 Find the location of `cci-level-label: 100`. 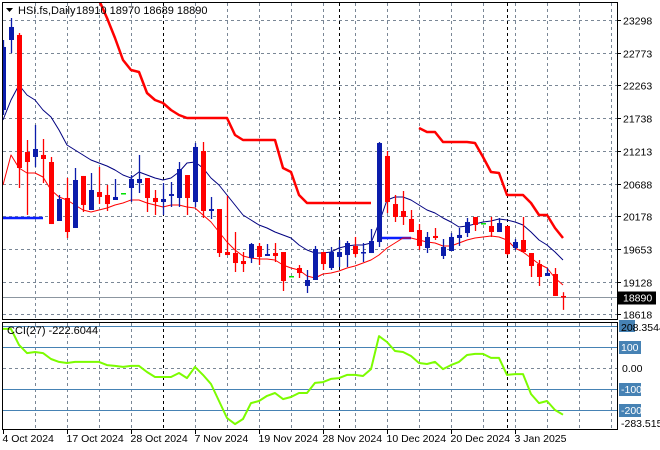

cci-level-label: 100 is located at coordinates (630, 348).